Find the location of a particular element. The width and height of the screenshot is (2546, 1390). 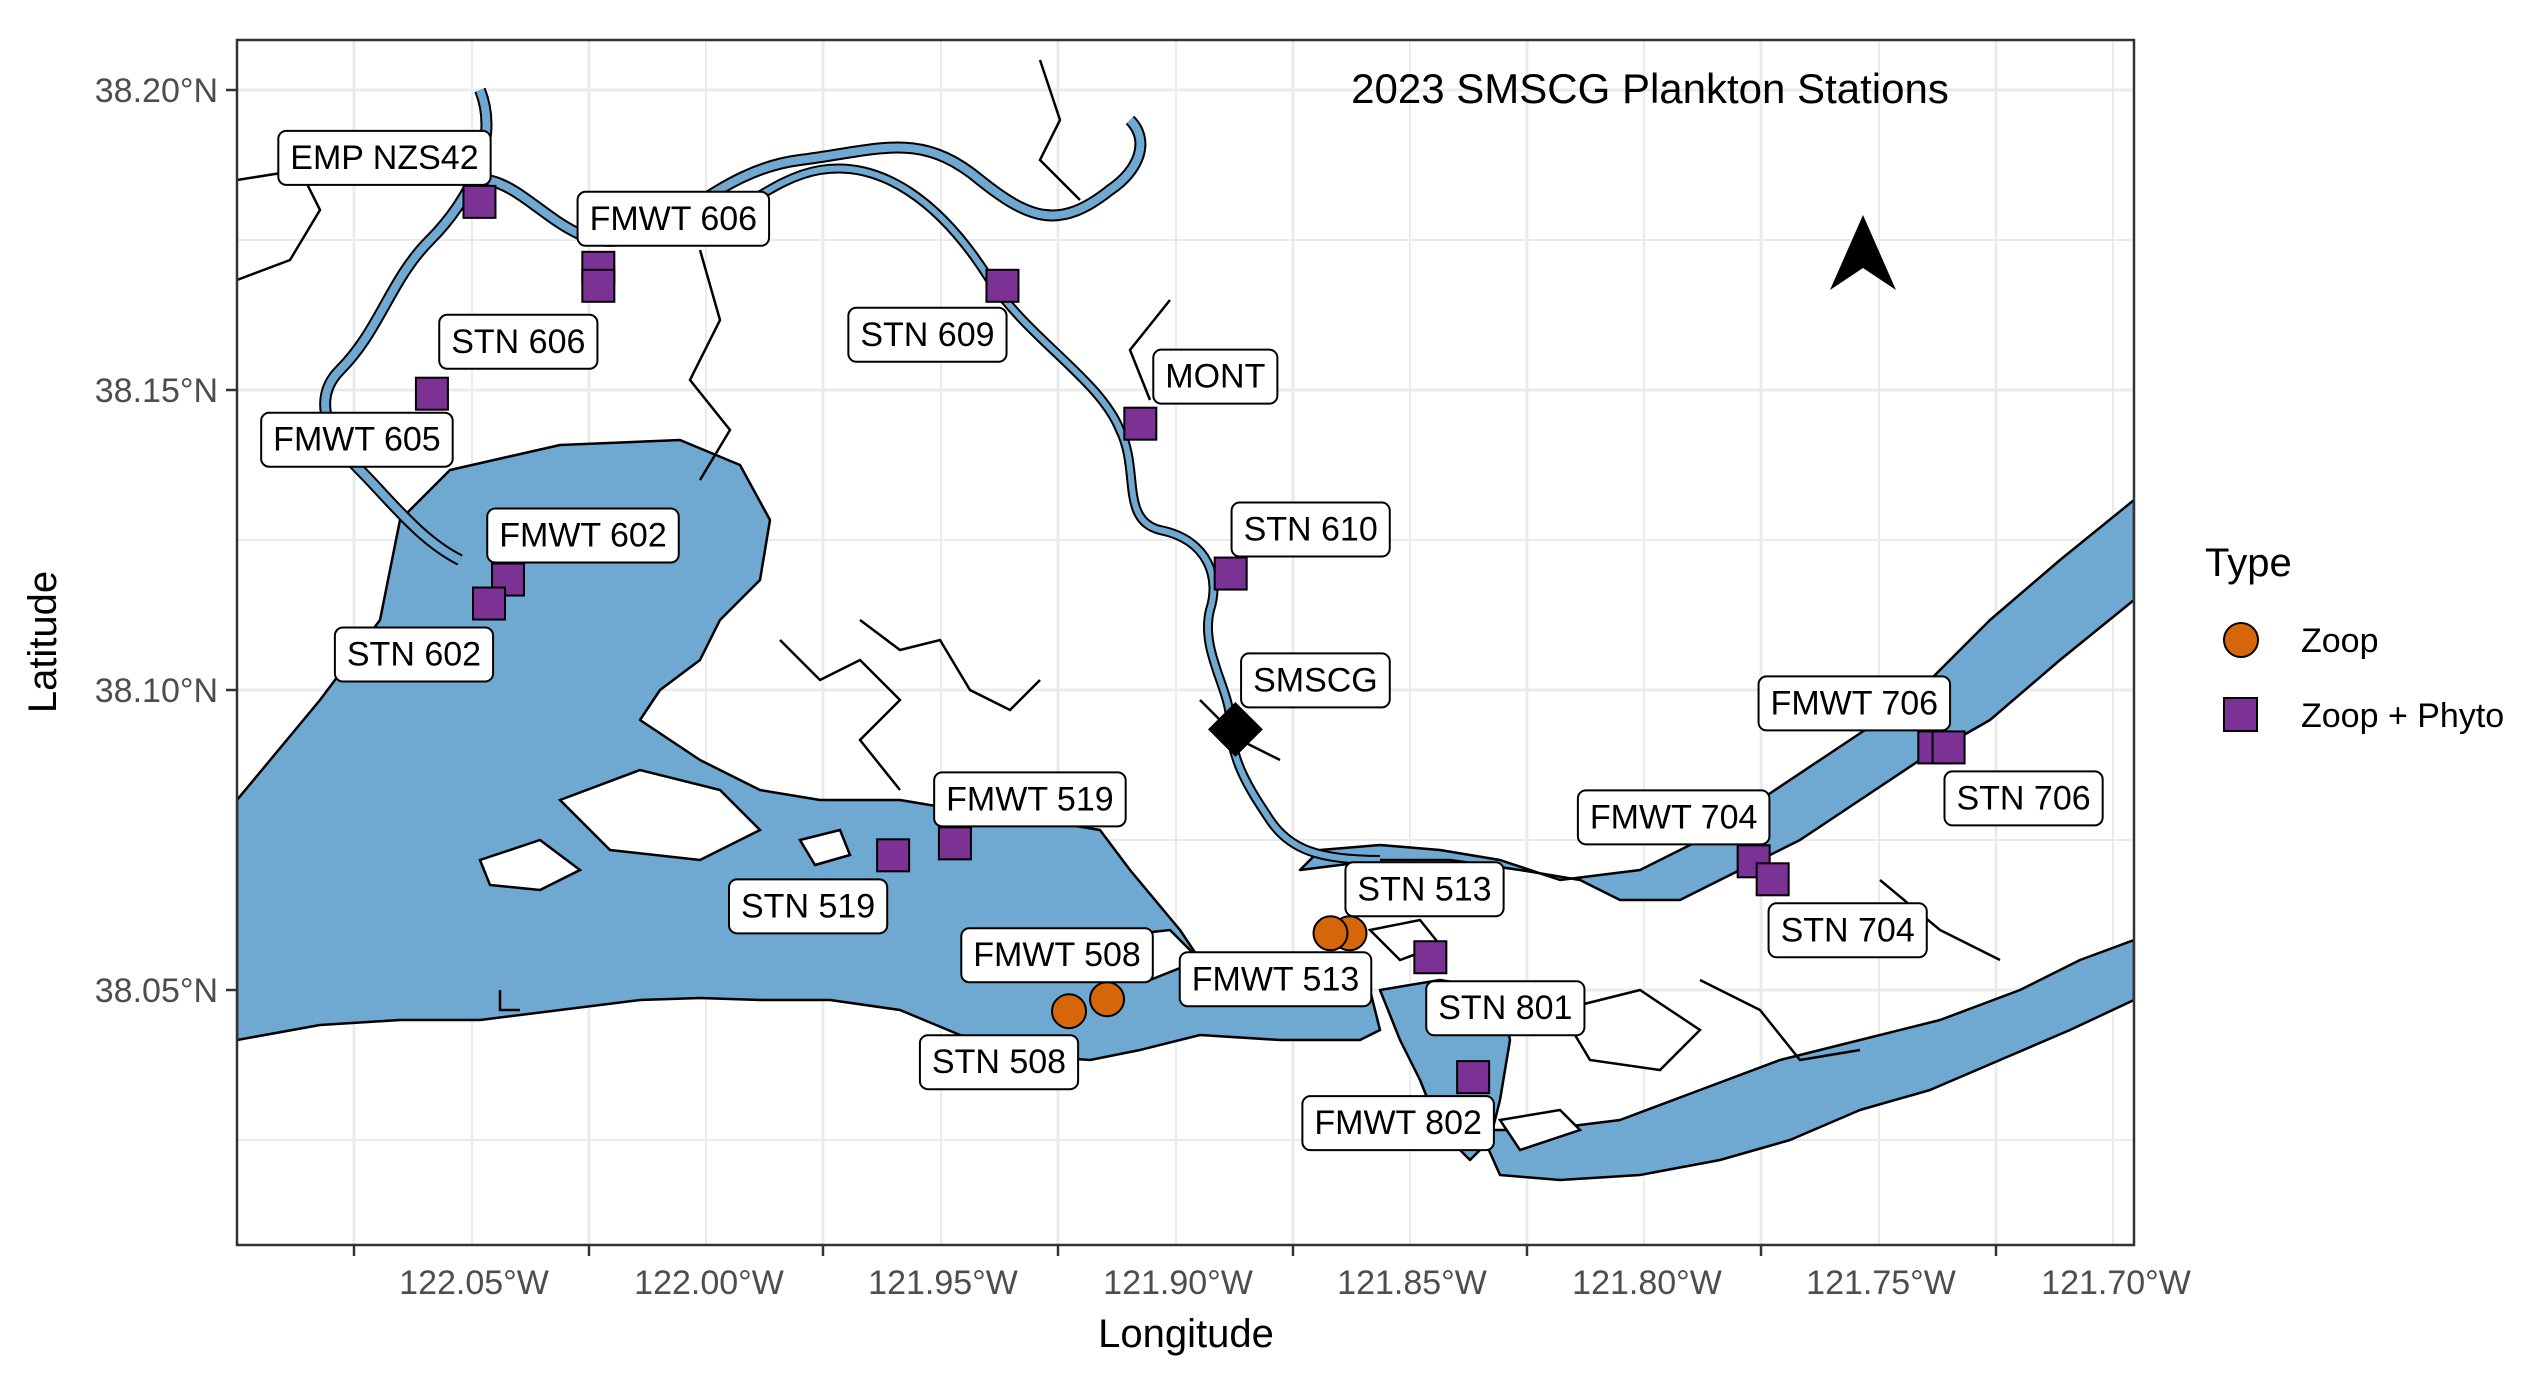

north-arrow-icon is located at coordinates (1863, 252).